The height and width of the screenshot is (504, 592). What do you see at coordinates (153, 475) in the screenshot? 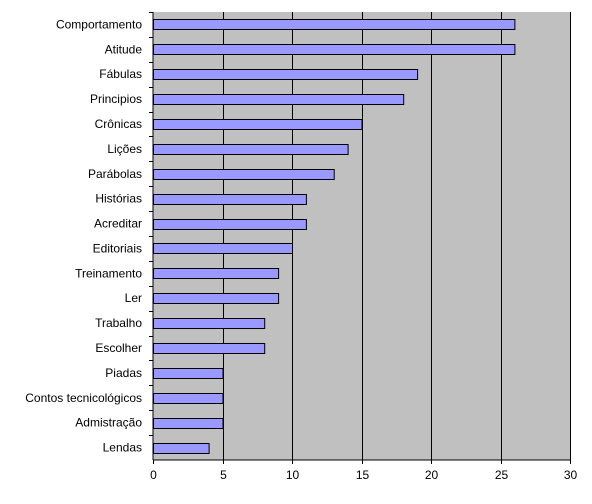
I see `x-tick-label: 0` at bounding box center [153, 475].